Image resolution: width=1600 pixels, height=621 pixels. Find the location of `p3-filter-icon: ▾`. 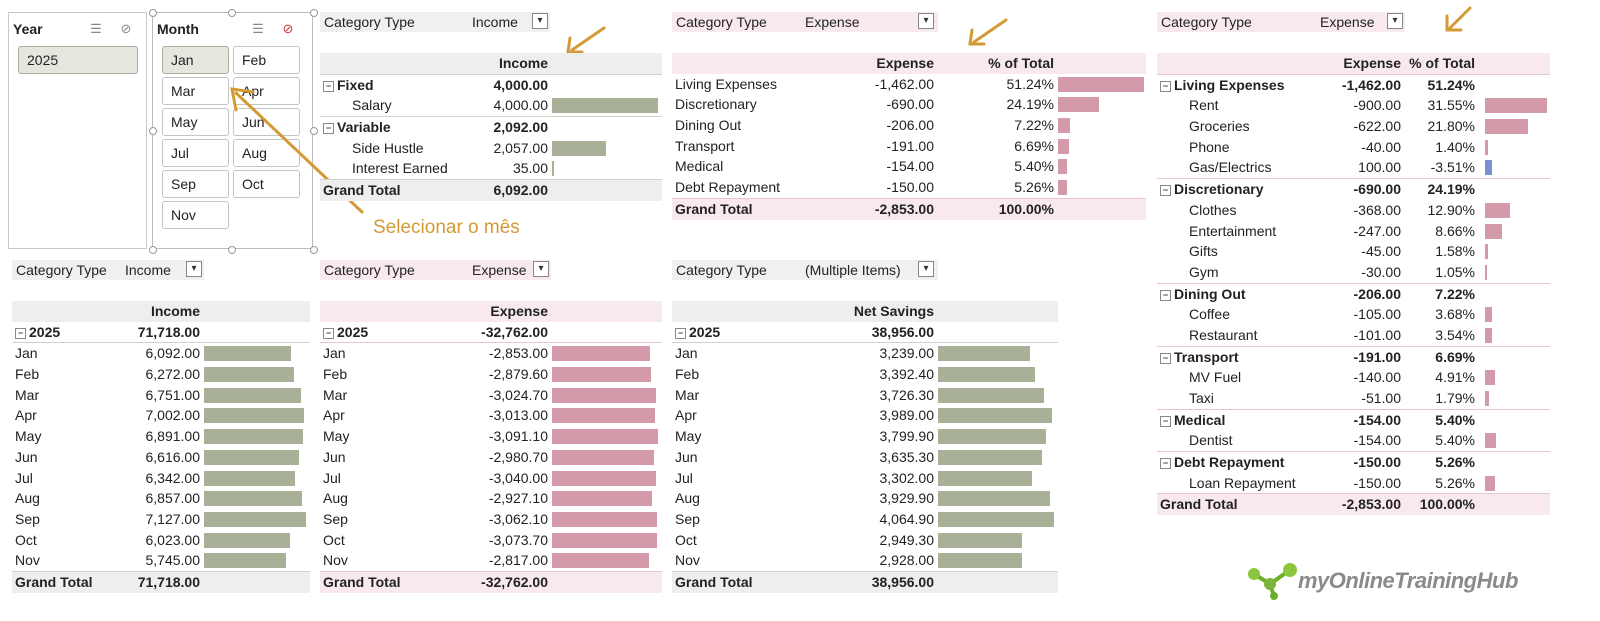

p3-filter-icon: ▾ is located at coordinates (1395, 21).